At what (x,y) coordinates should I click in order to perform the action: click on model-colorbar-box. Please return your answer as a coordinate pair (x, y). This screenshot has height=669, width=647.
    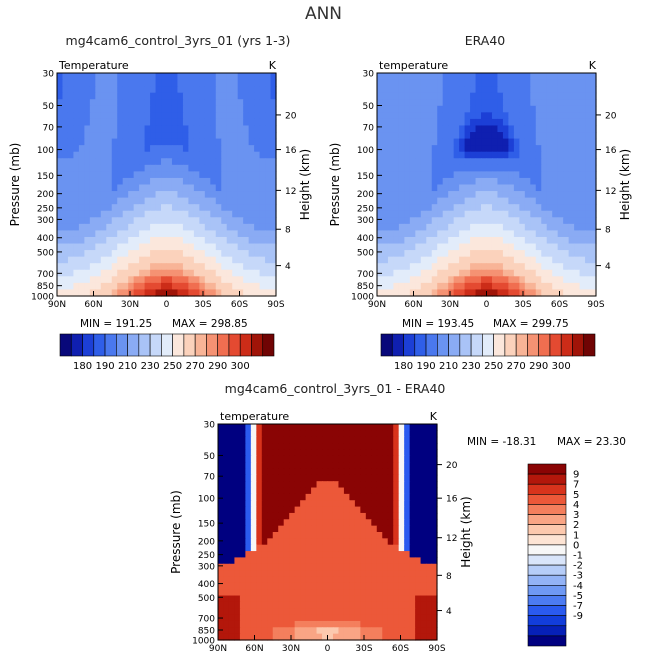
    Looking at the image, I should click on (110, 345).